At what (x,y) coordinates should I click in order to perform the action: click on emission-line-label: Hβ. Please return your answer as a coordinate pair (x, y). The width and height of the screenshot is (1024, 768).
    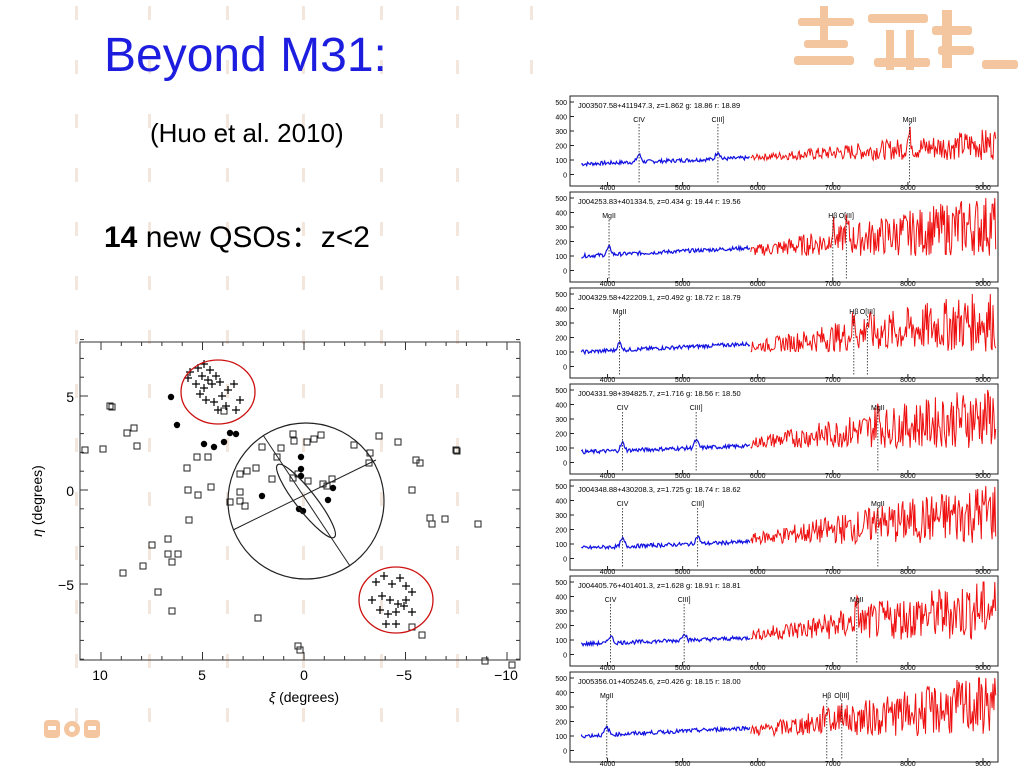
    Looking at the image, I should click on (853, 312).